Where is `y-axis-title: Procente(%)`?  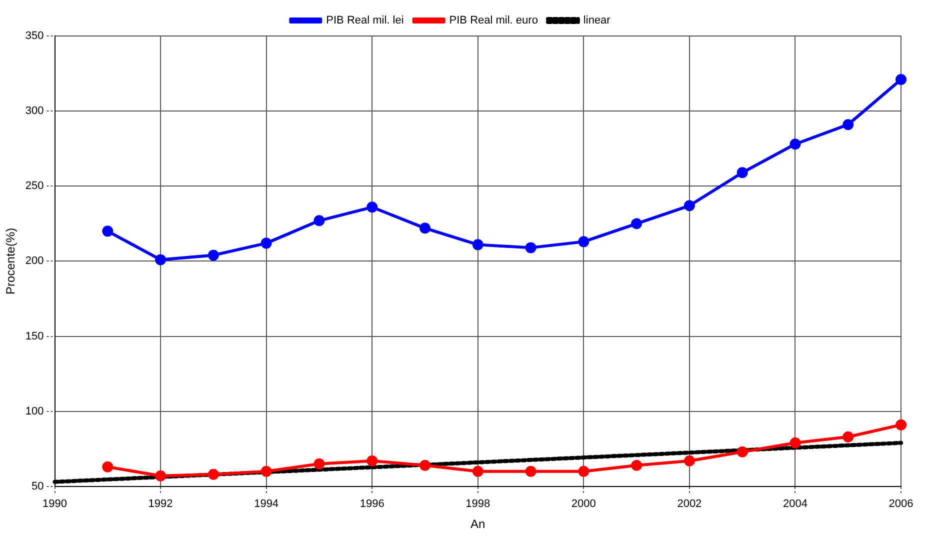 y-axis-title: Procente(%) is located at coordinates (11, 261).